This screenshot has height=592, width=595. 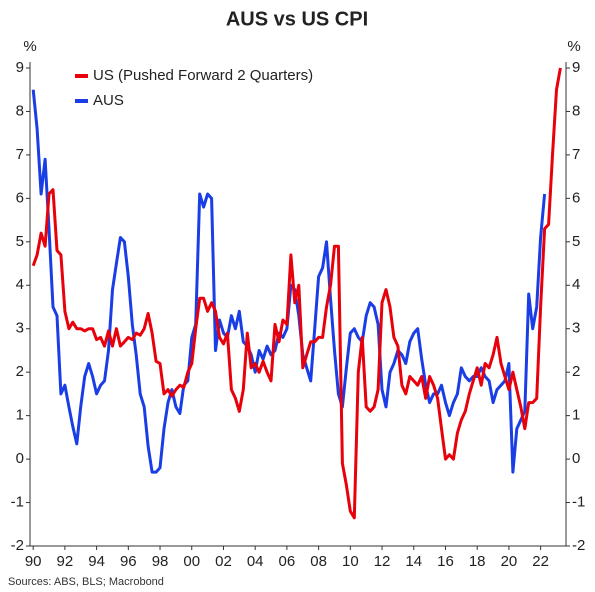 I want to click on y2-tick-label: 9, so click(x=576, y=67).